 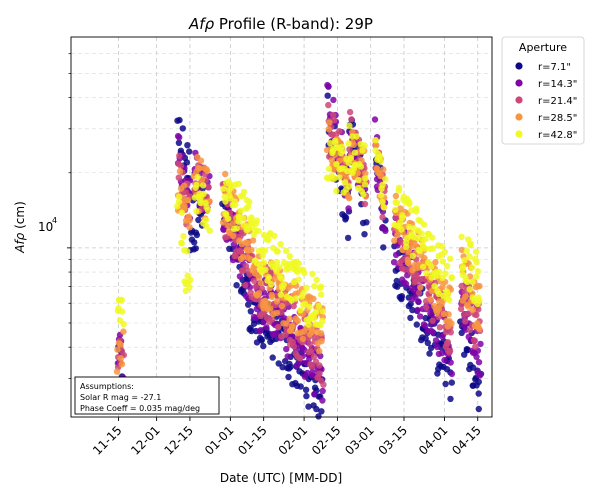 I want to click on assumptions-line-2: Solar R mag = -27.1, so click(x=120, y=397).